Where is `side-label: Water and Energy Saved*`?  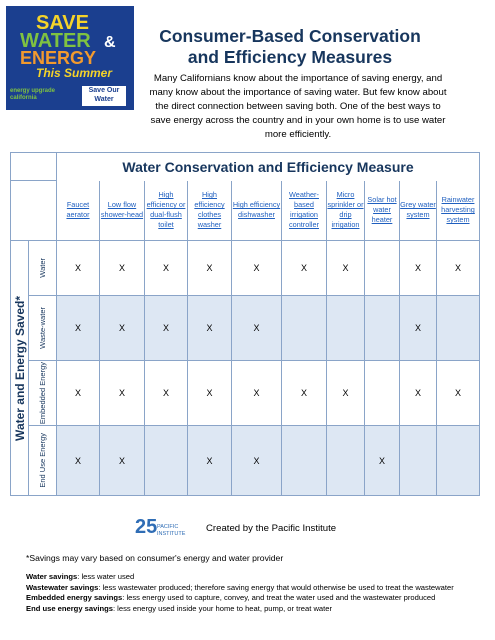
side-label: Water and Energy Saved* is located at coordinates (19, 368).